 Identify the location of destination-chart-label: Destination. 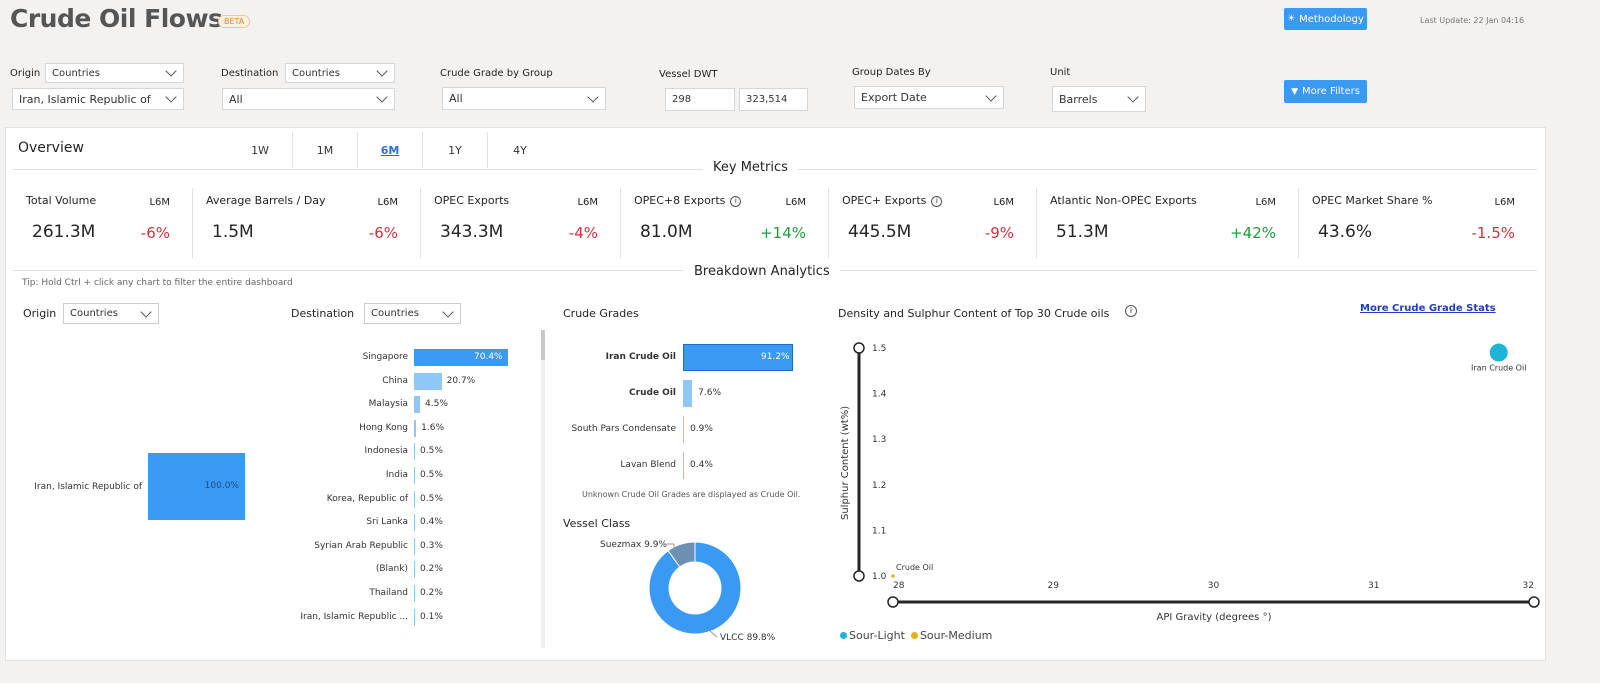
(323, 313).